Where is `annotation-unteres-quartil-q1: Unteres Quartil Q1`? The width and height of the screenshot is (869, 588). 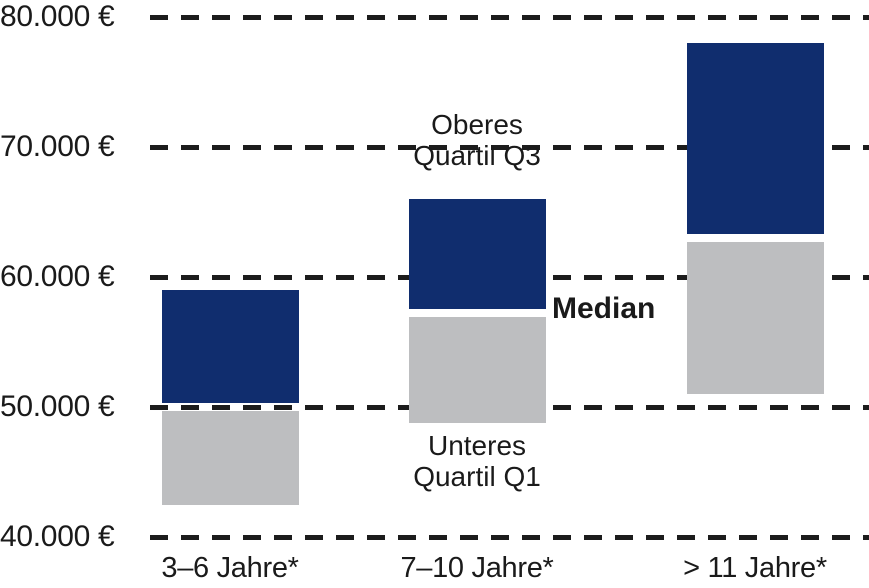 annotation-unteres-quartil-q1: Unteres Quartil Q1 is located at coordinates (477, 461).